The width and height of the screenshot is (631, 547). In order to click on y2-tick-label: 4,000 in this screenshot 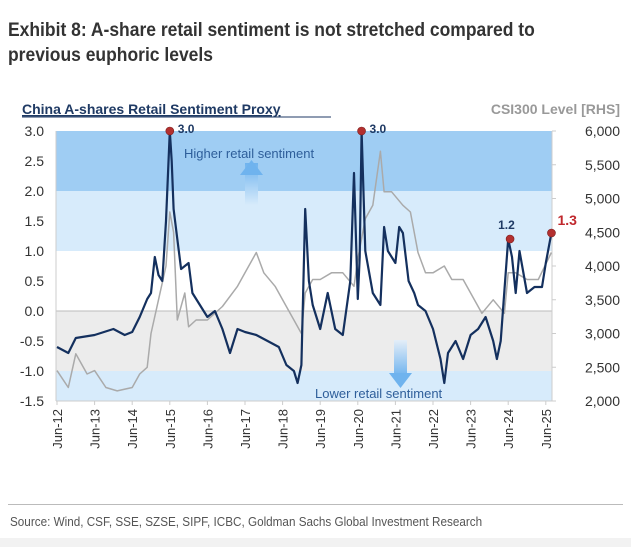, I will do `click(602, 266)`.